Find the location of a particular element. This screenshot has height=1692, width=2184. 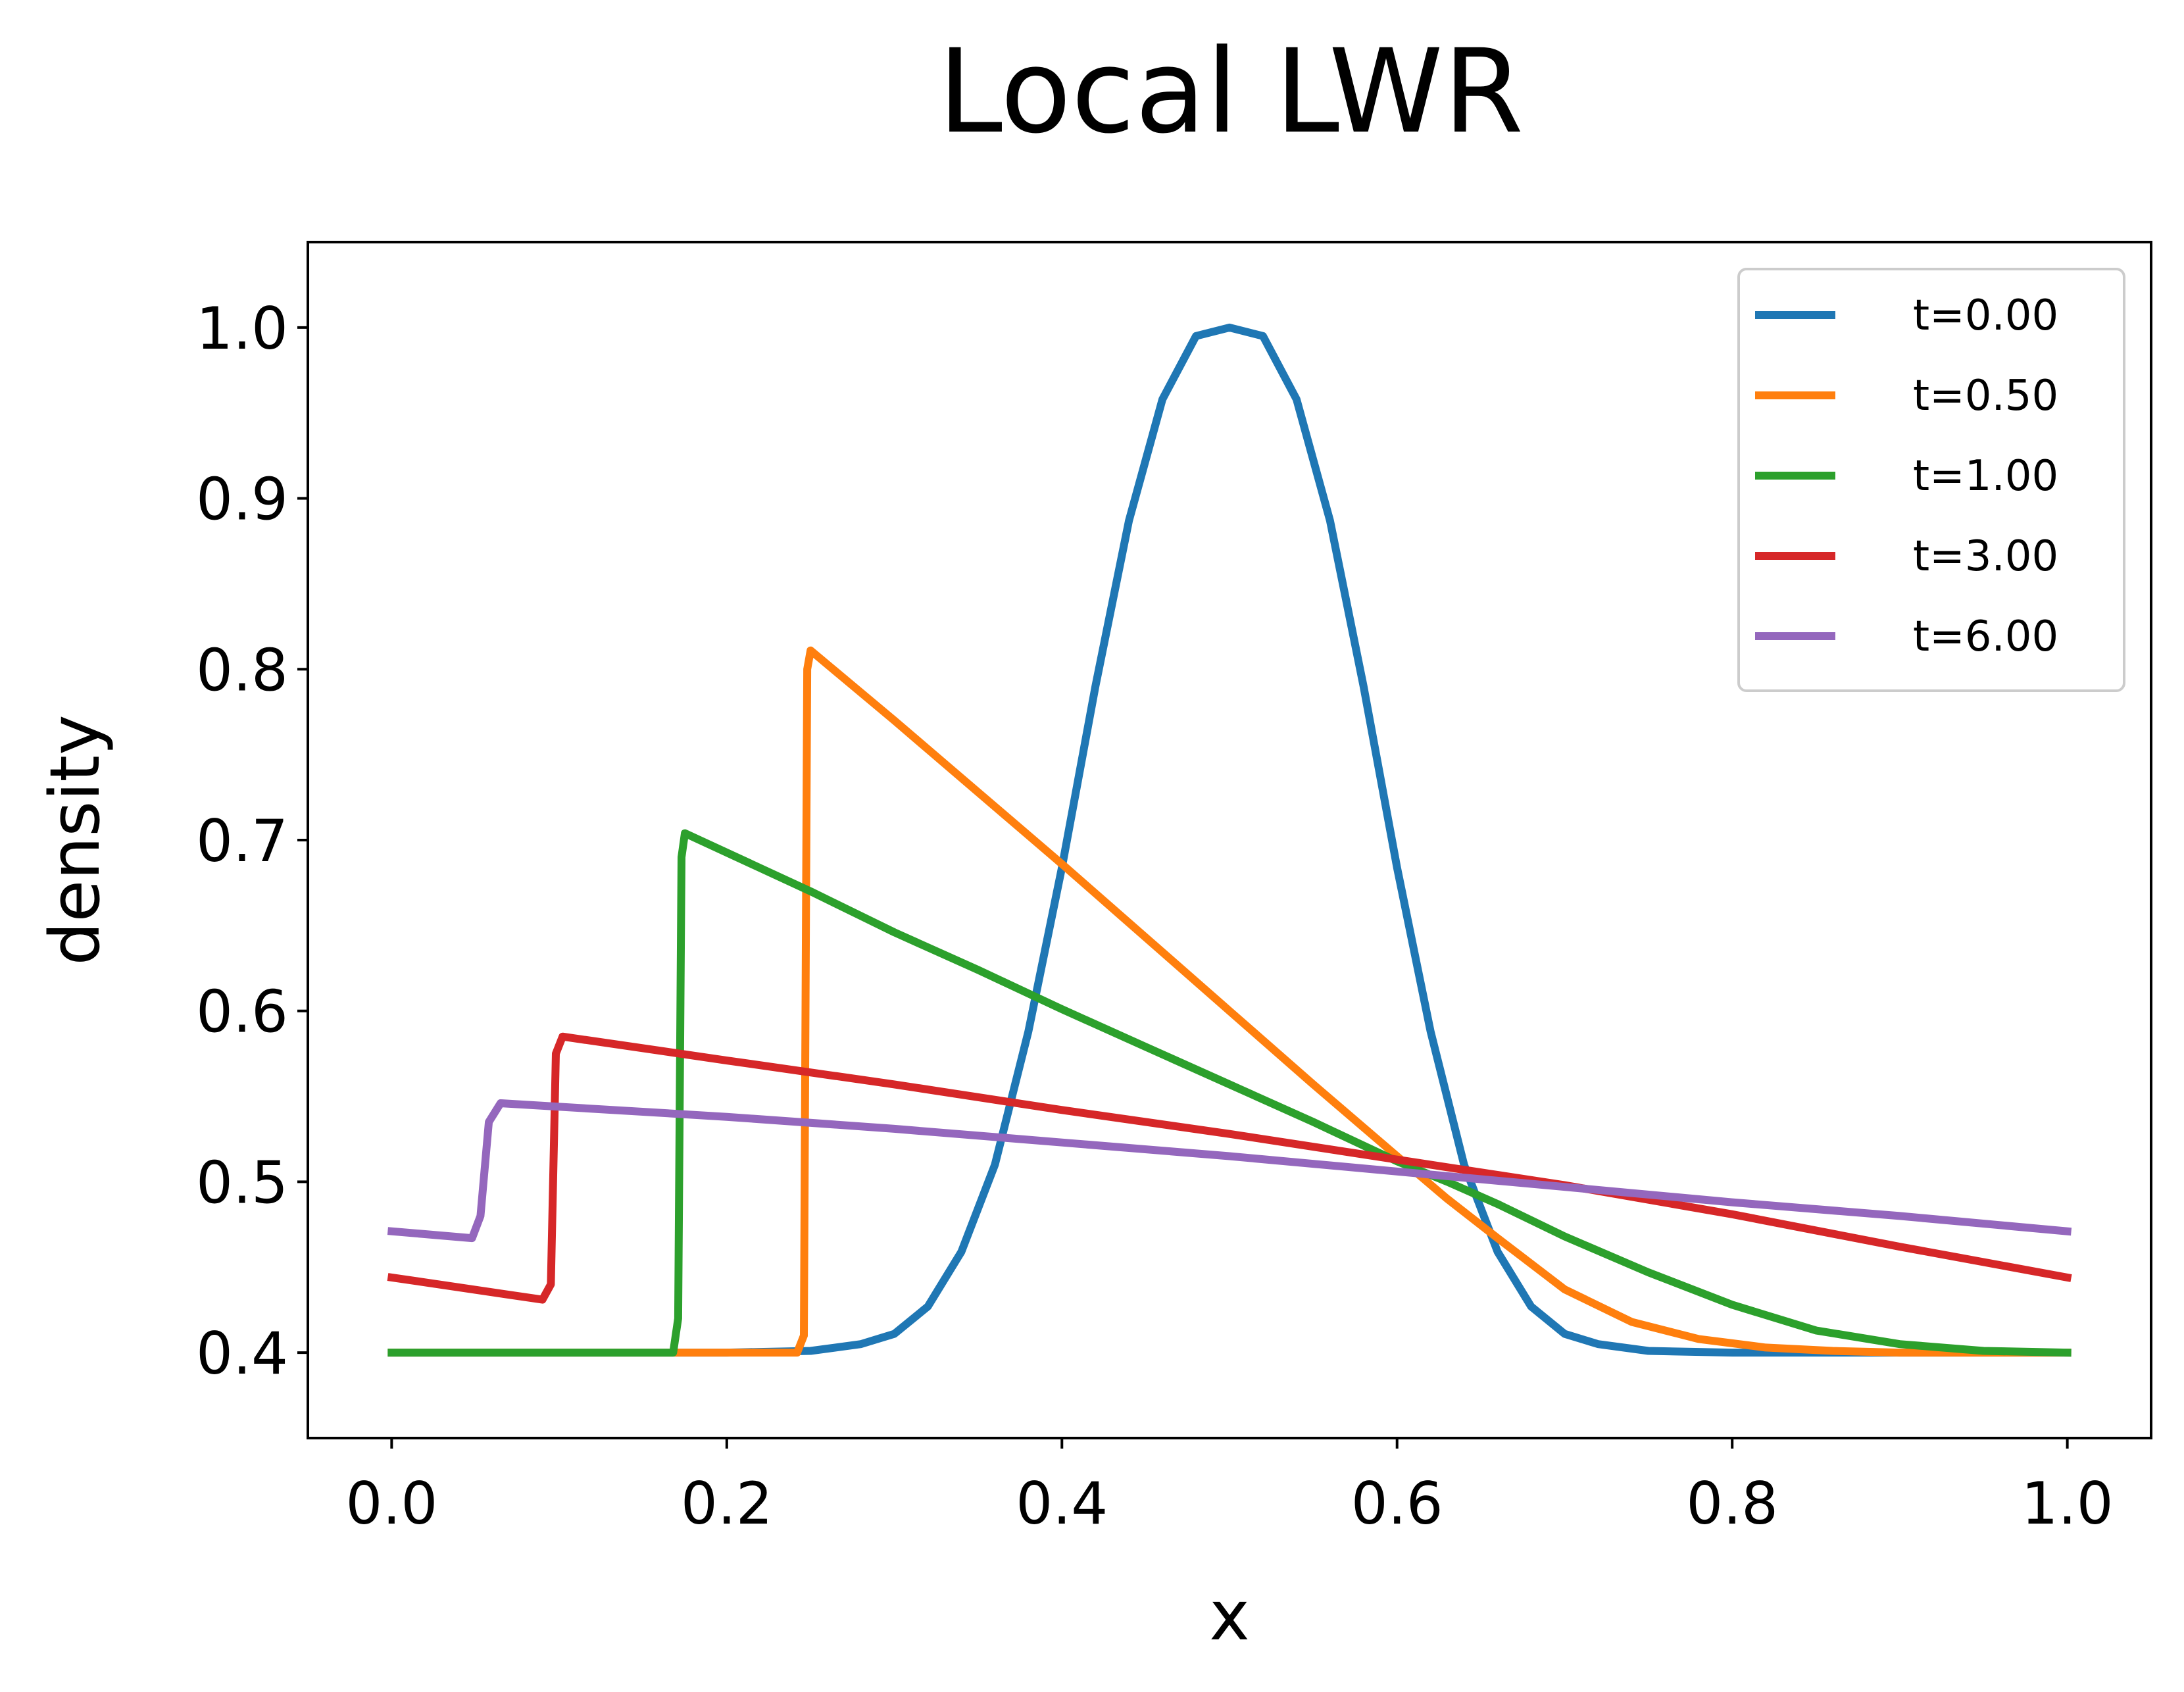

y-tick-label: 0.5 is located at coordinates (242, 1183).